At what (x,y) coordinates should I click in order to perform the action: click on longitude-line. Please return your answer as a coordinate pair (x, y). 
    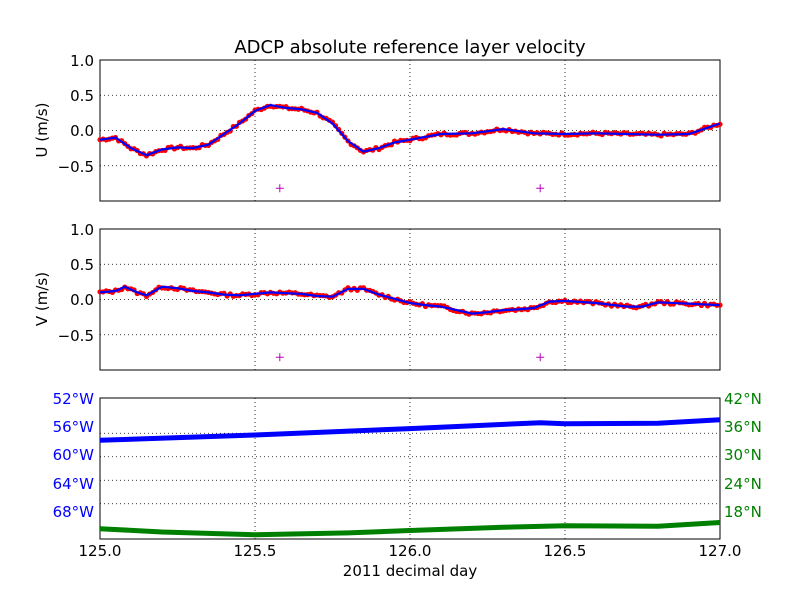
    Looking at the image, I should click on (410, 430).